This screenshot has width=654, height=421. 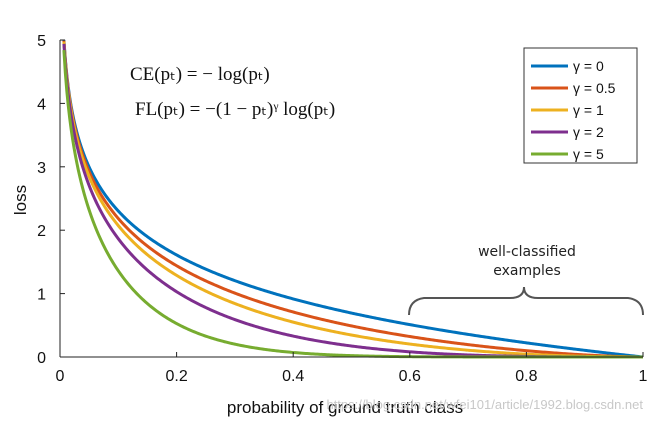 What do you see at coordinates (293, 376) in the screenshot?
I see `x-tick-label: 0.4` at bounding box center [293, 376].